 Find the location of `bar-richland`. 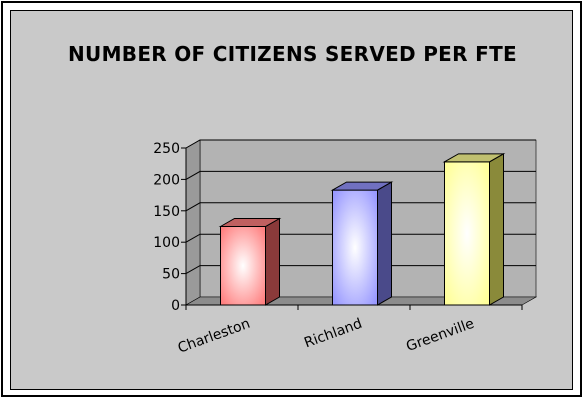

bar-richland is located at coordinates (355, 247).